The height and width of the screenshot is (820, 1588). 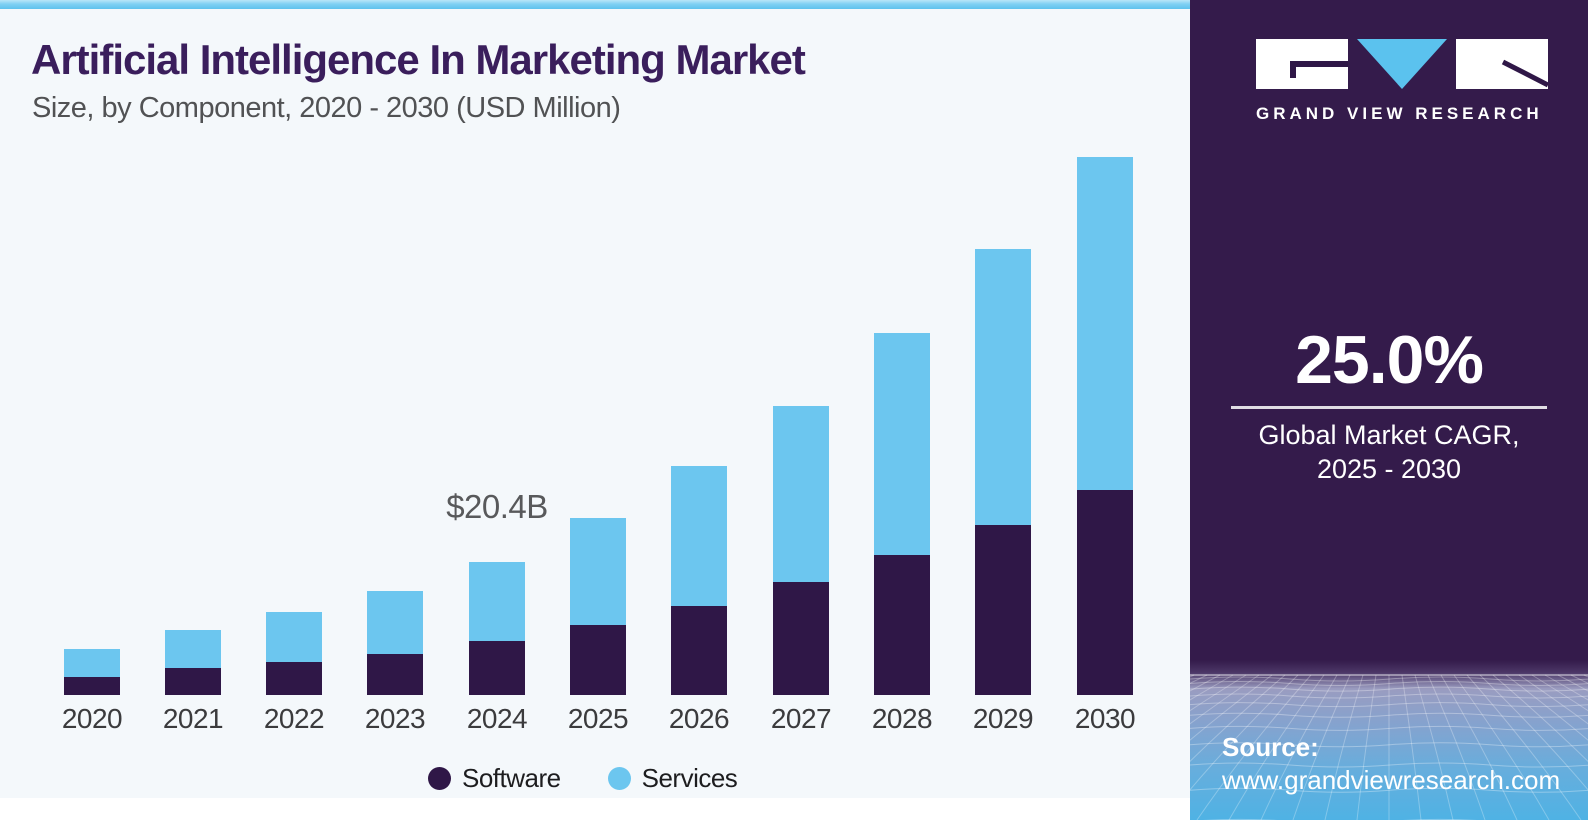 I want to click on segment-services-2022, so click(x=294, y=637).